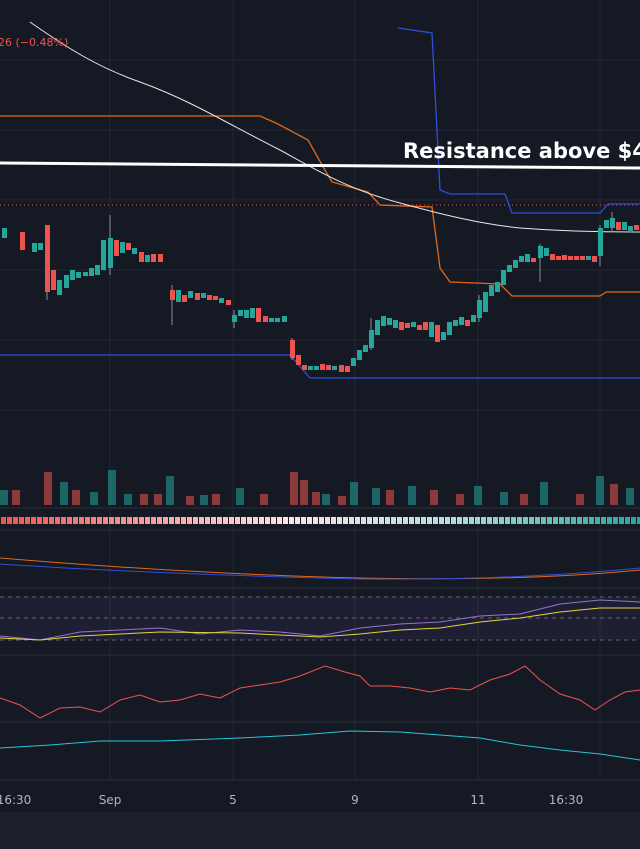 Image resolution: width=640 pixels, height=849 pixels. What do you see at coordinates (320, 692) in the screenshot?
I see `red-indicator` at bounding box center [320, 692].